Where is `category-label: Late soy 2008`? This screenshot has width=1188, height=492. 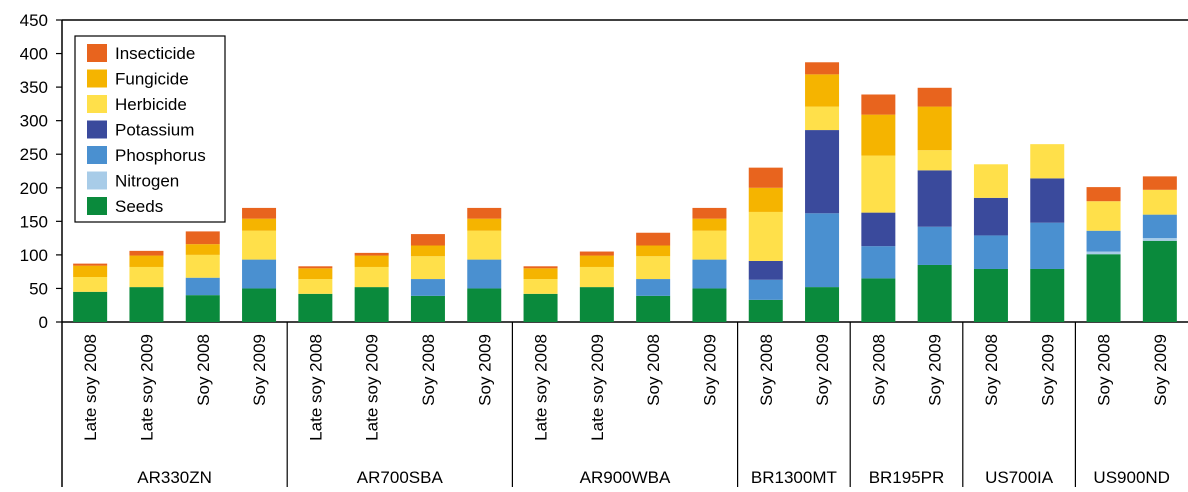
category-label: Late soy 2008 is located at coordinates (541, 387).